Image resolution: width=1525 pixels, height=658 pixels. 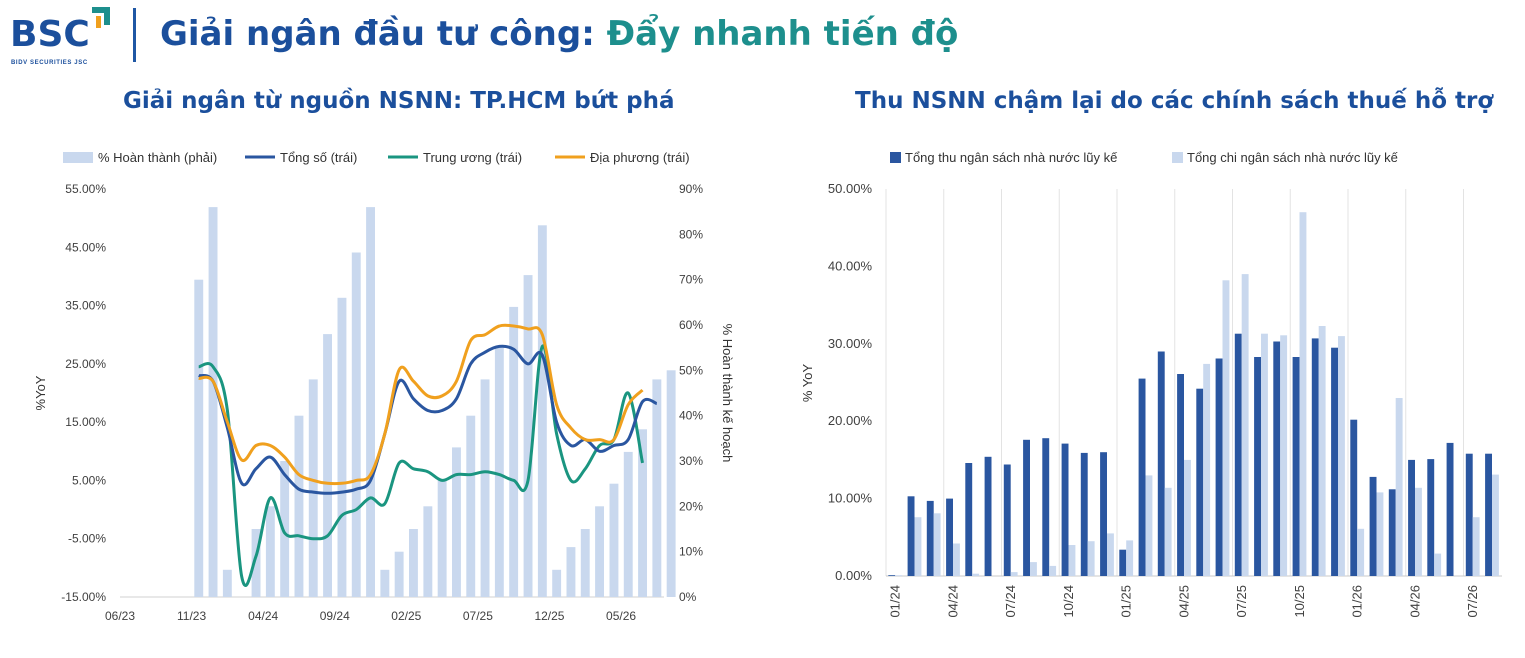 I want to click on x-tick-label: 11/23, so click(x=191, y=616).